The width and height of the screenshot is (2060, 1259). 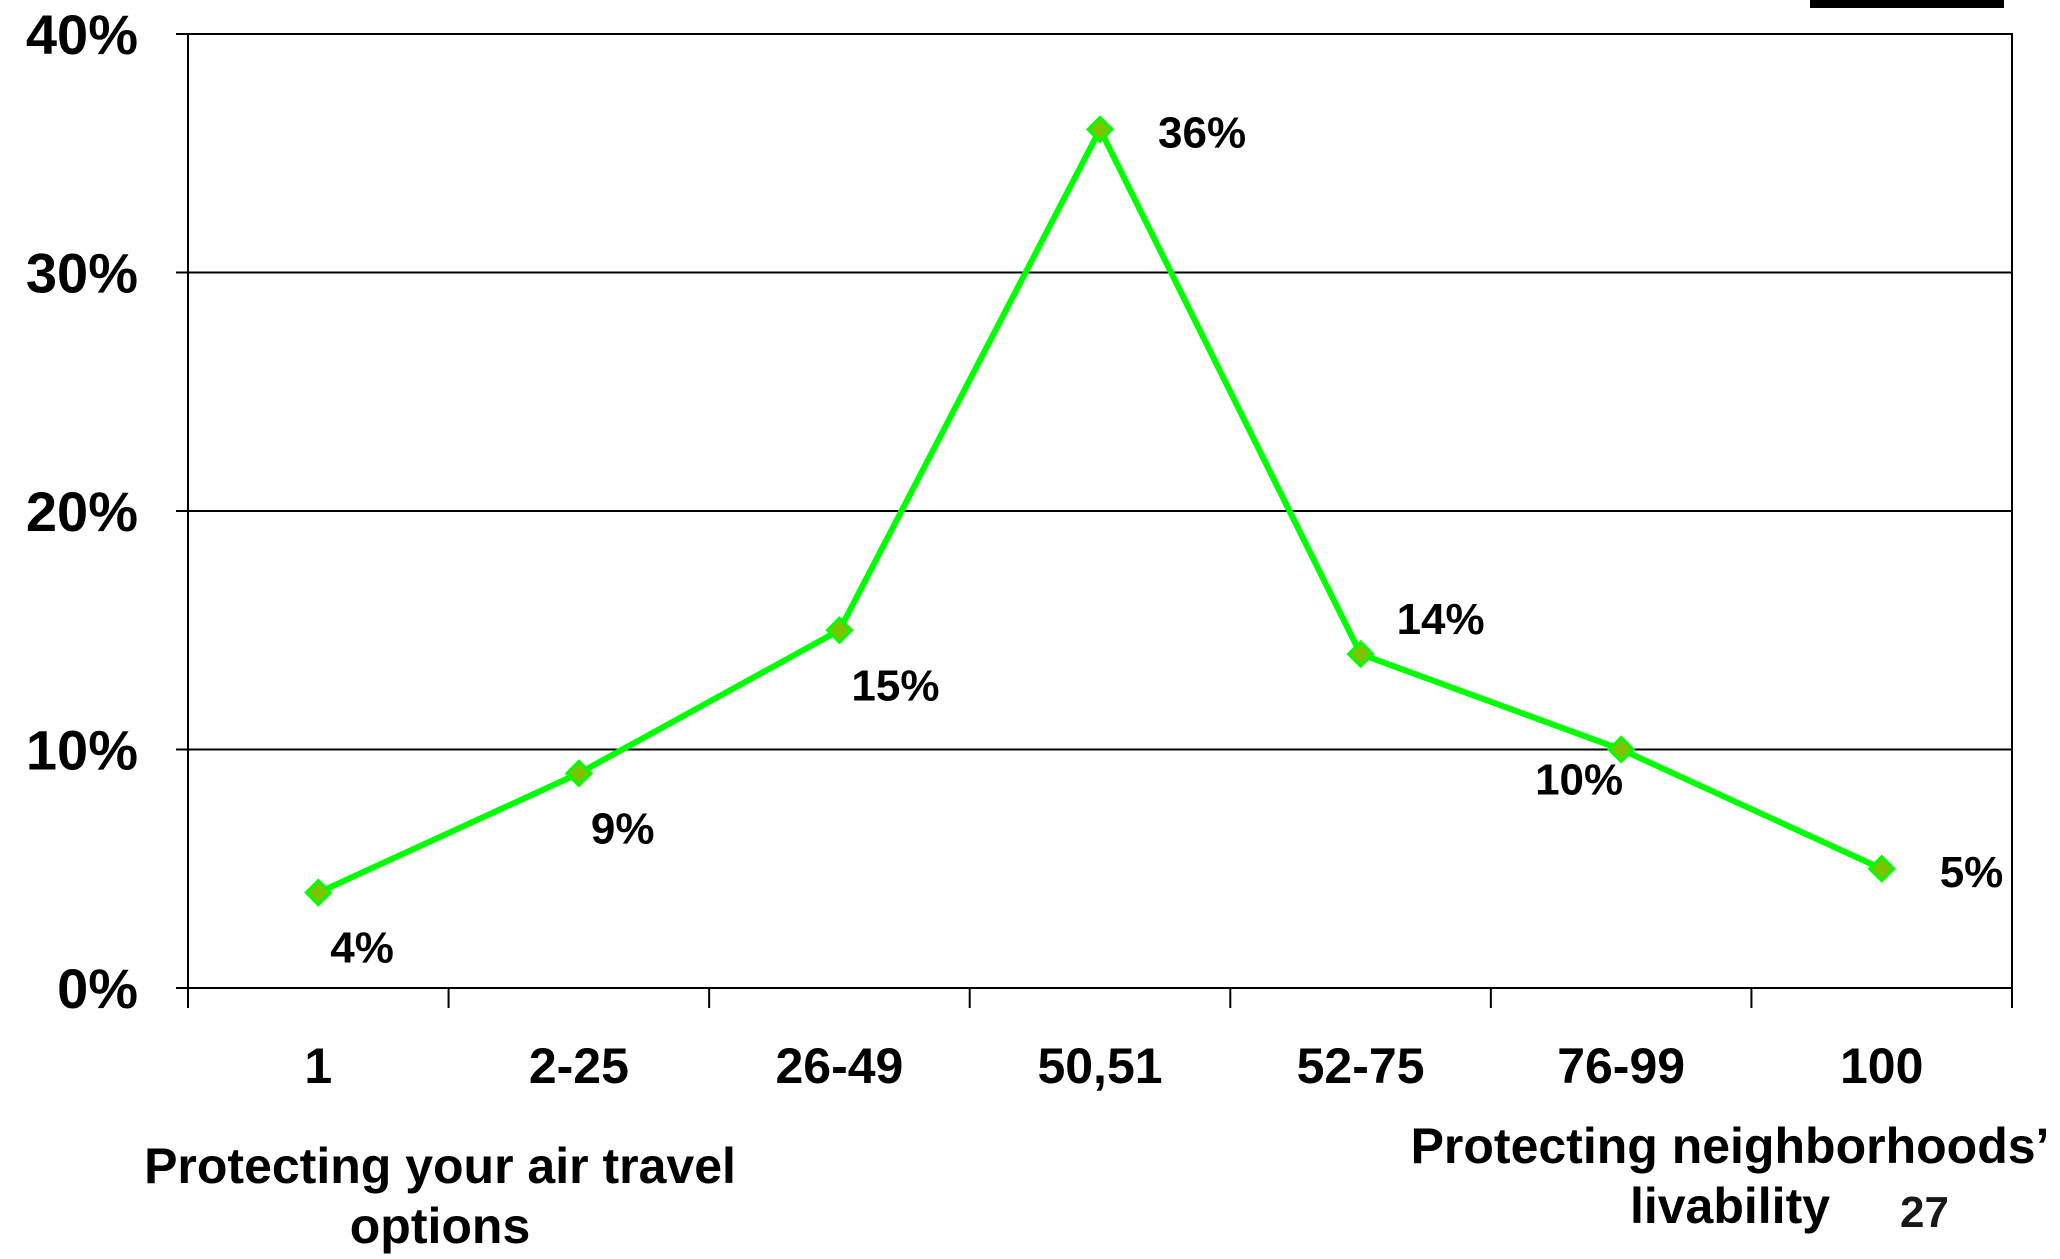 What do you see at coordinates (1579, 780) in the screenshot?
I see `data-label: 10%` at bounding box center [1579, 780].